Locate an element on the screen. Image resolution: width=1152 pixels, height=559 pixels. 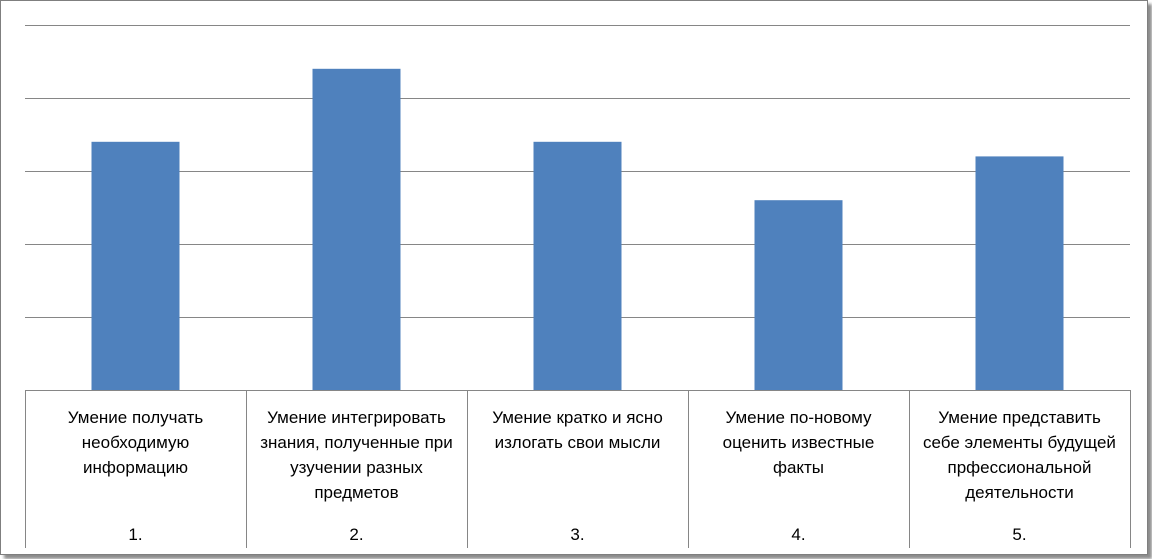
category-number-2: 2. is located at coordinates (356, 534).